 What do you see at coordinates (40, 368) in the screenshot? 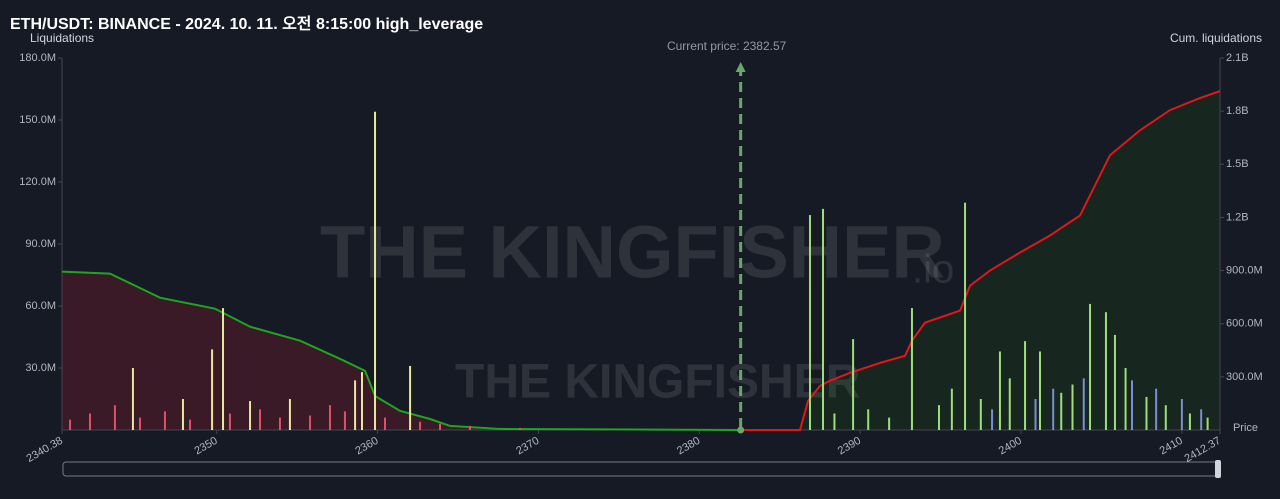
I see `y-tick-label: 30.0M` at bounding box center [40, 368].